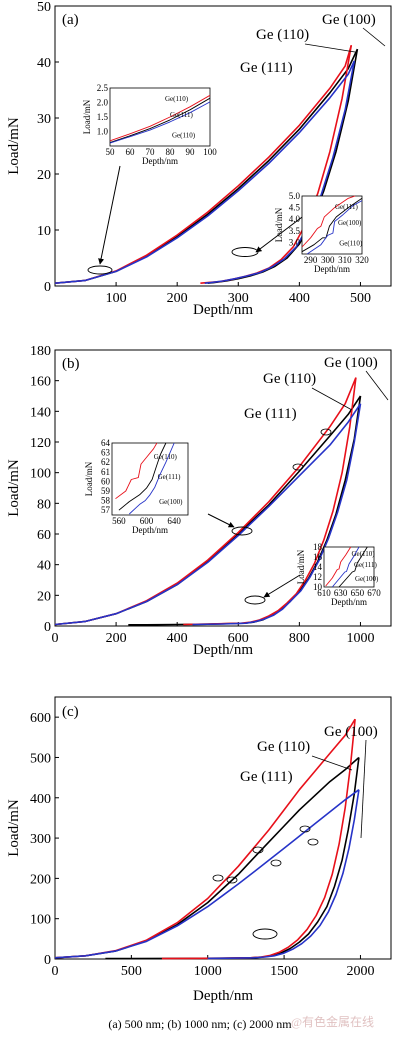 The height and width of the screenshot is (1037, 400). What do you see at coordinates (328, 221) in the screenshot?
I see `panel-a-inset-1-line-ge110` at bounding box center [328, 221].